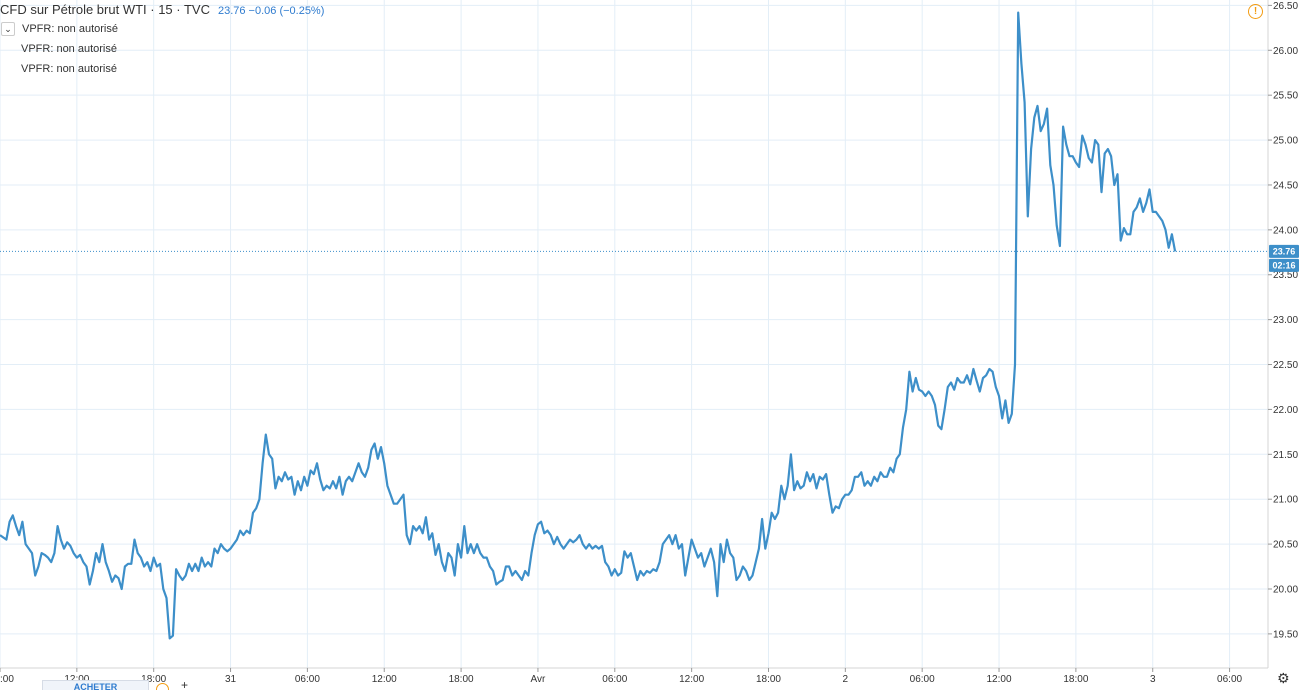 This screenshot has width=1300, height=690. I want to click on y-tick-label: 26.00, so click(1285, 51).